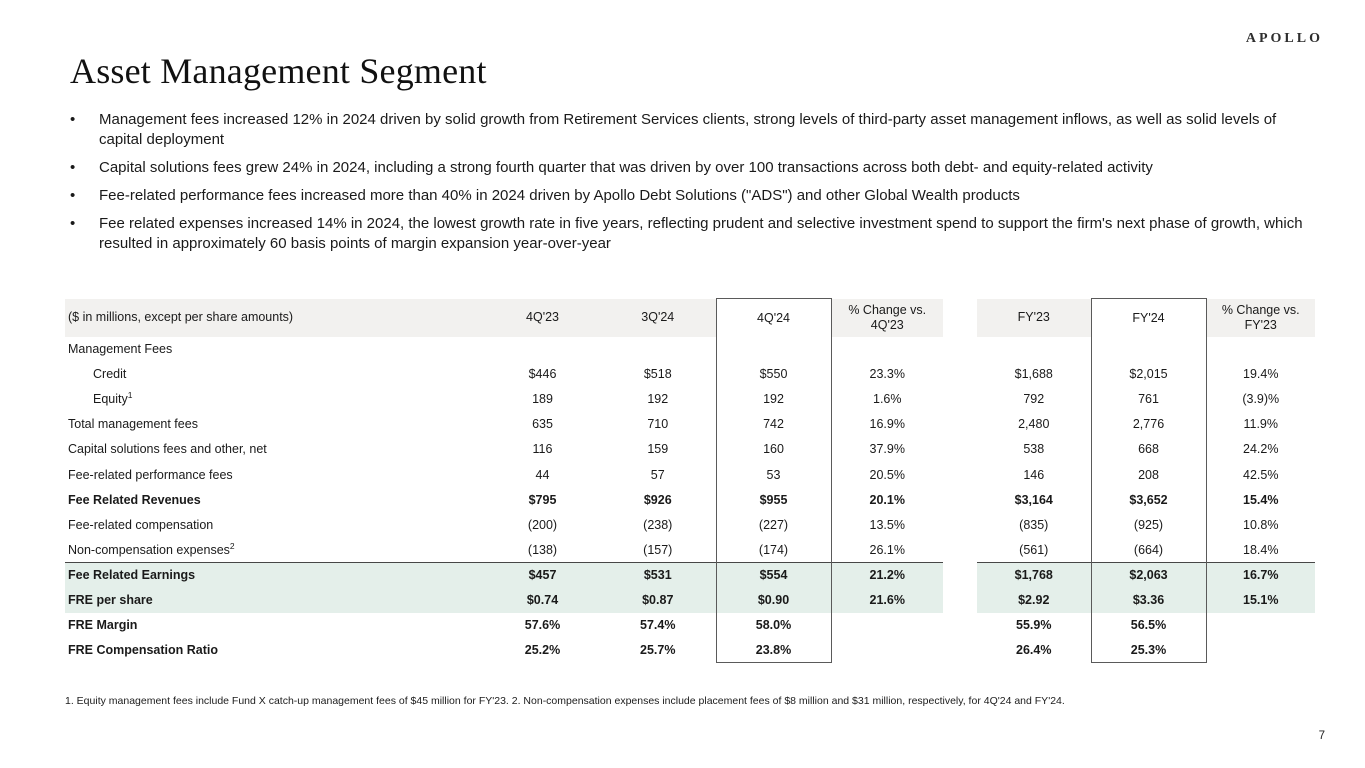 The image size is (1365, 768). I want to click on value-cell: $926, so click(657, 499).